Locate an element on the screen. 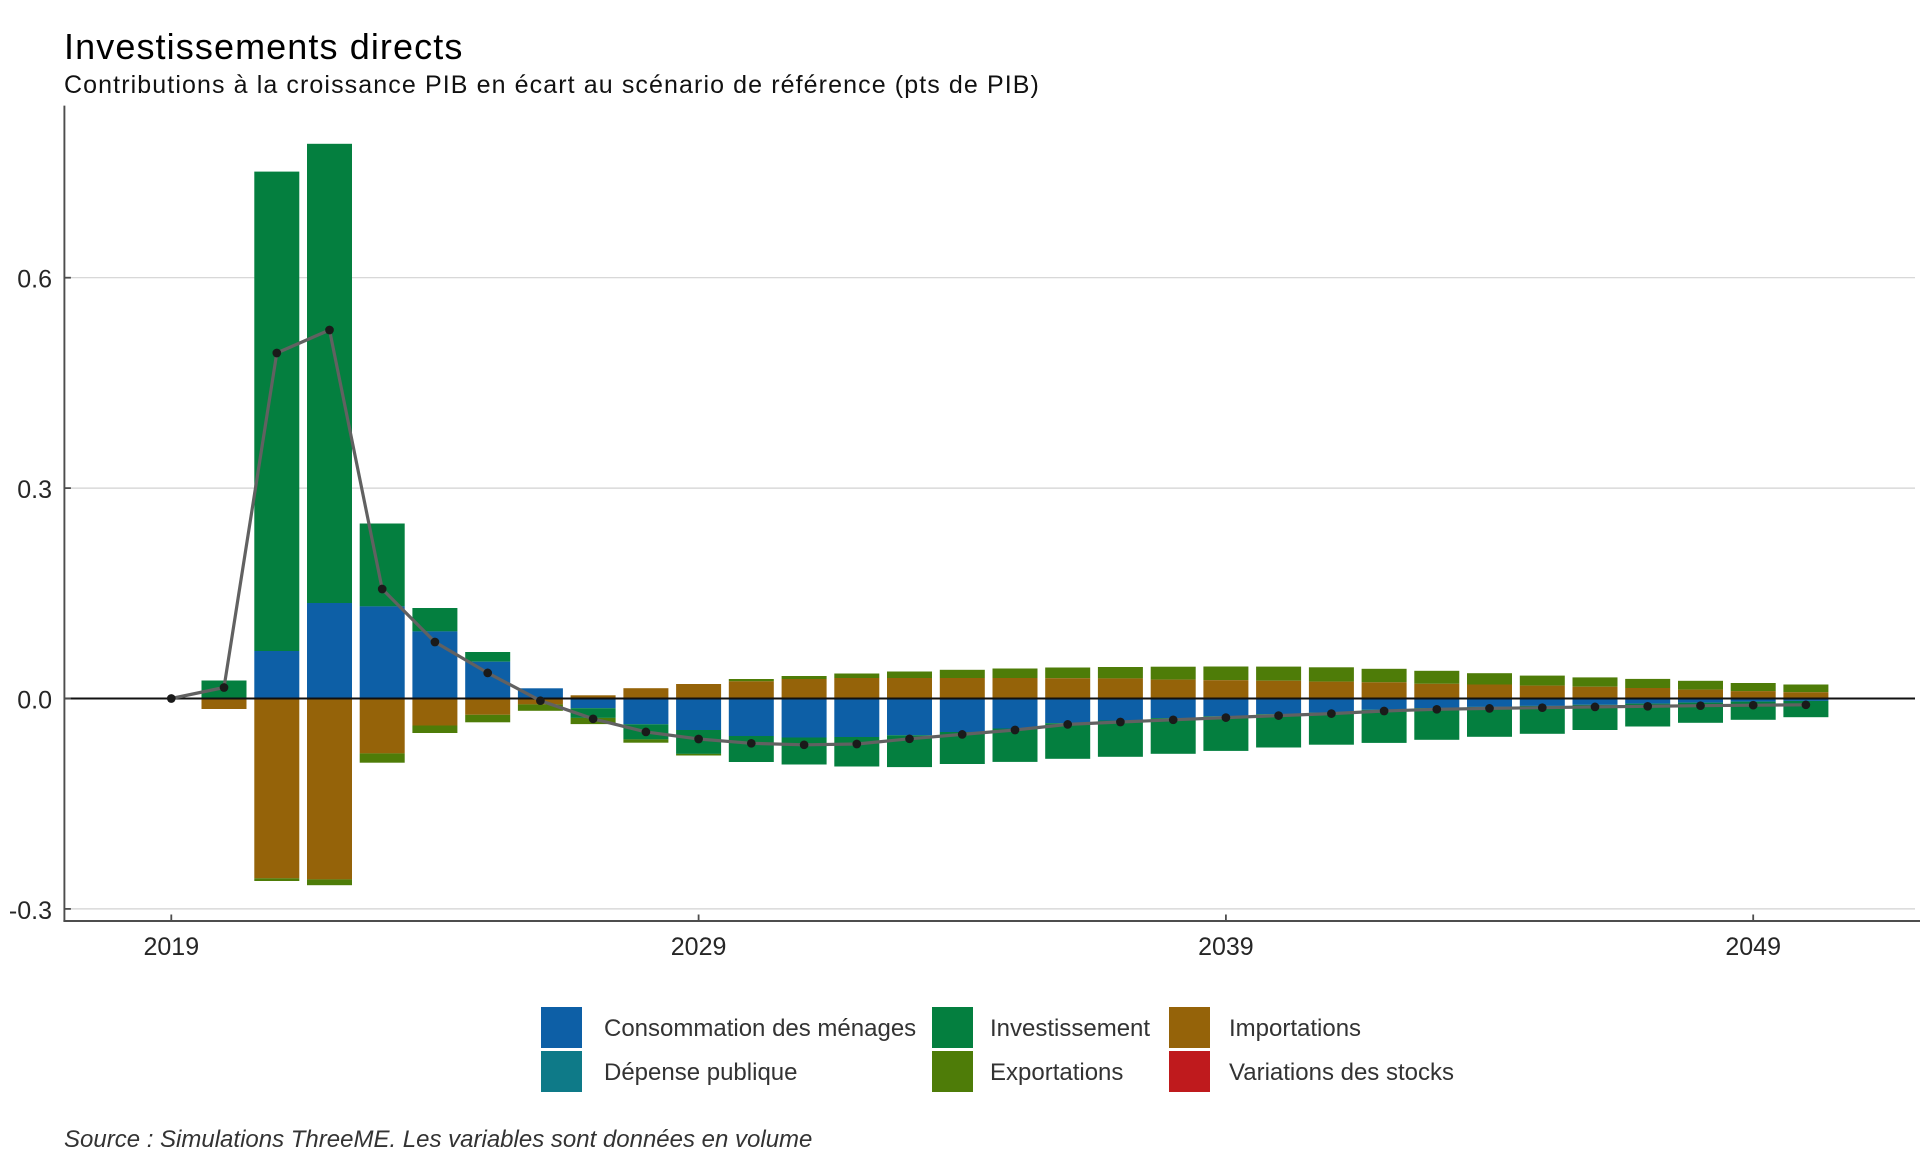  svg-text: 0.6 is located at coordinates (34, 280).